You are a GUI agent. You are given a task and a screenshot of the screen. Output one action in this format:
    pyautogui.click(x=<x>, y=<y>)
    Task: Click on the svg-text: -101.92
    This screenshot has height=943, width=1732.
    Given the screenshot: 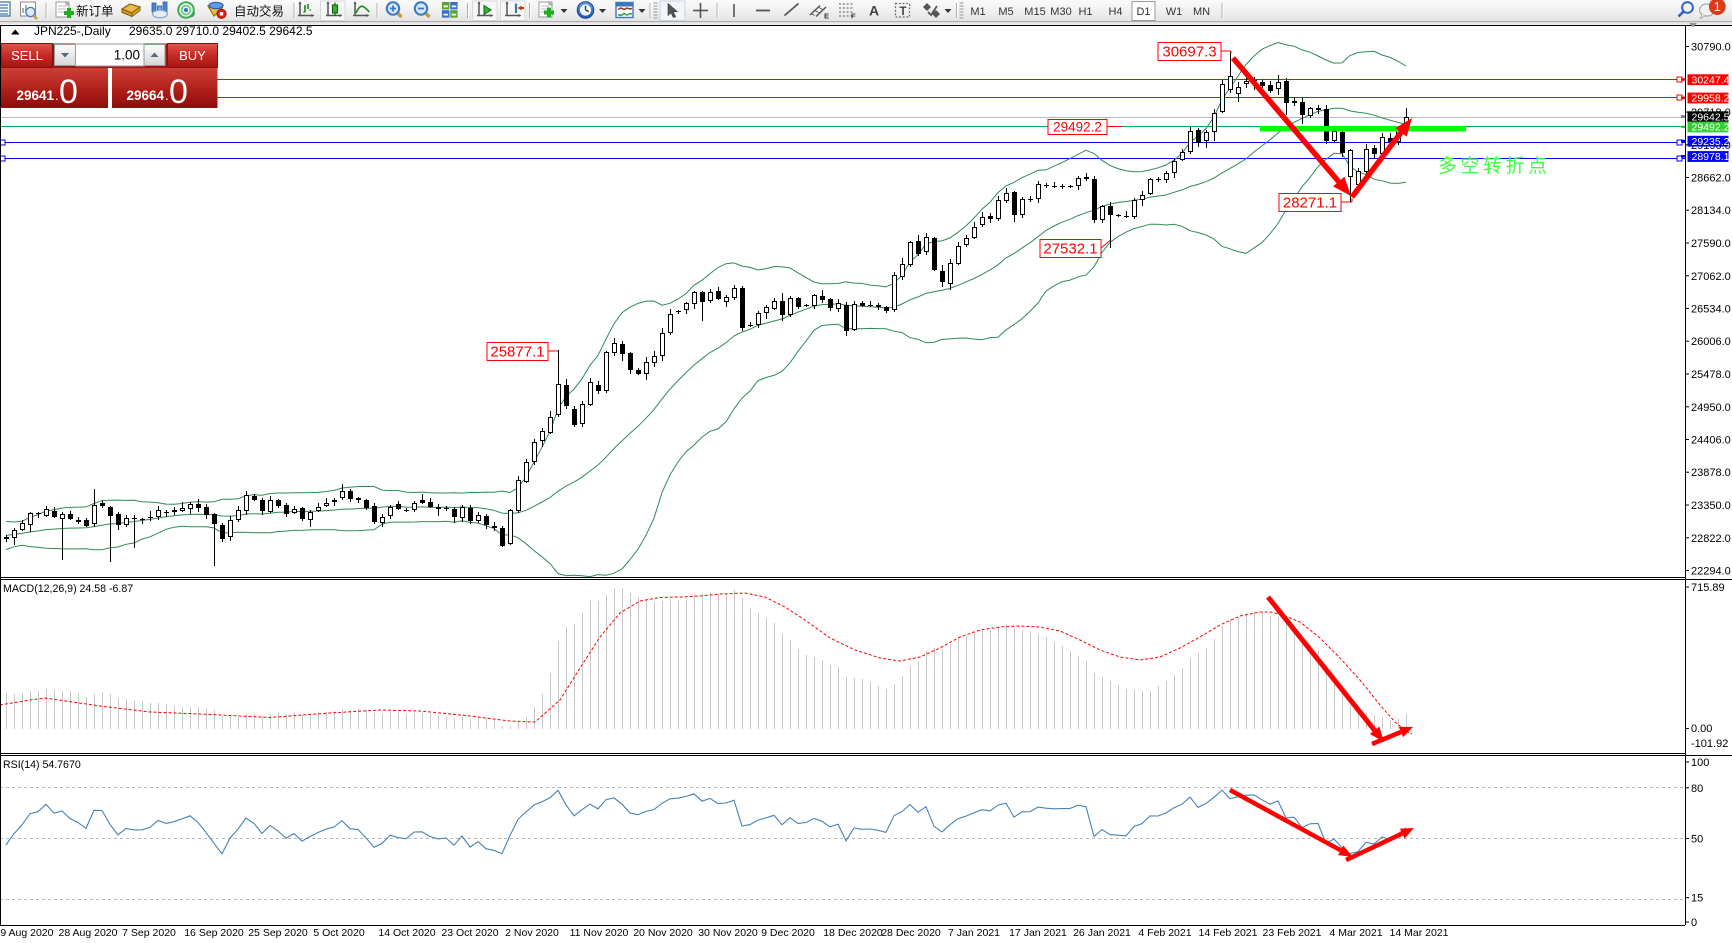 What is the action you would take?
    pyautogui.click(x=1709, y=744)
    